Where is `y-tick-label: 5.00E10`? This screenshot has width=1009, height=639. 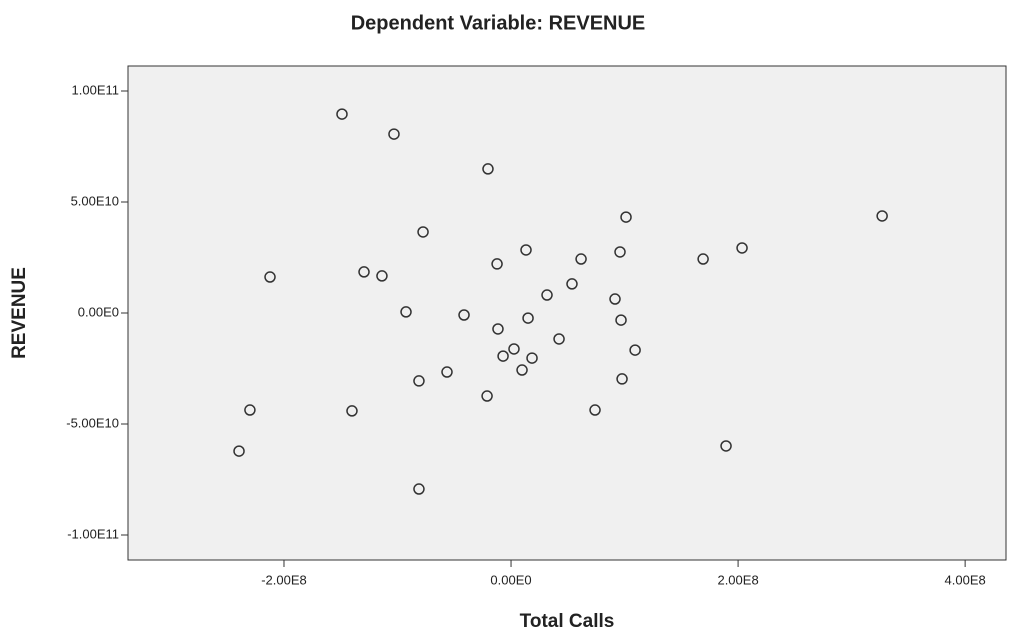 y-tick-label: 5.00E10 is located at coordinates (95, 200).